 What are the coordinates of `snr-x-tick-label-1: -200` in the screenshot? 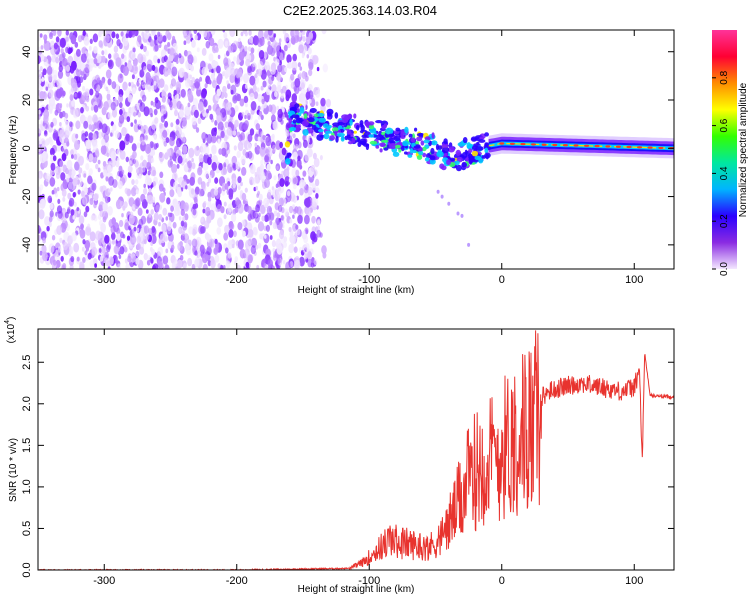 It's located at (237, 581).